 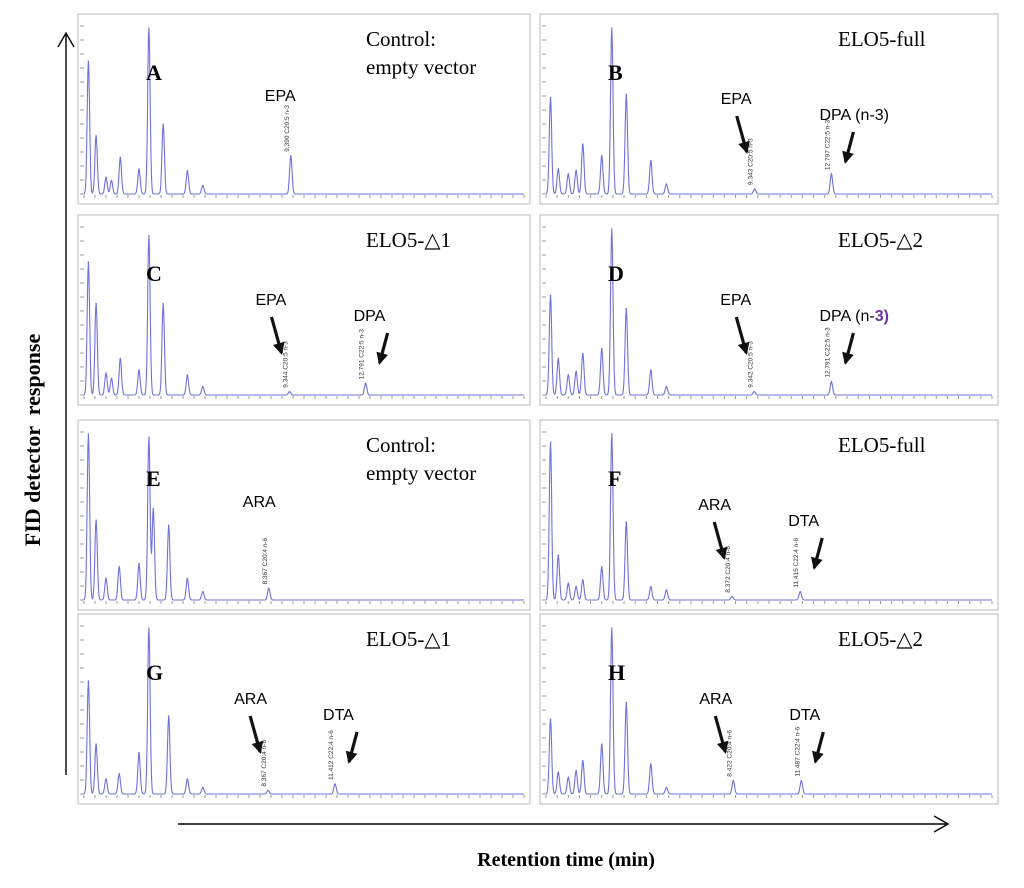 What do you see at coordinates (796, 563) in the screenshot?
I see `peak-label: 11.415 C22:4 n-6` at bounding box center [796, 563].